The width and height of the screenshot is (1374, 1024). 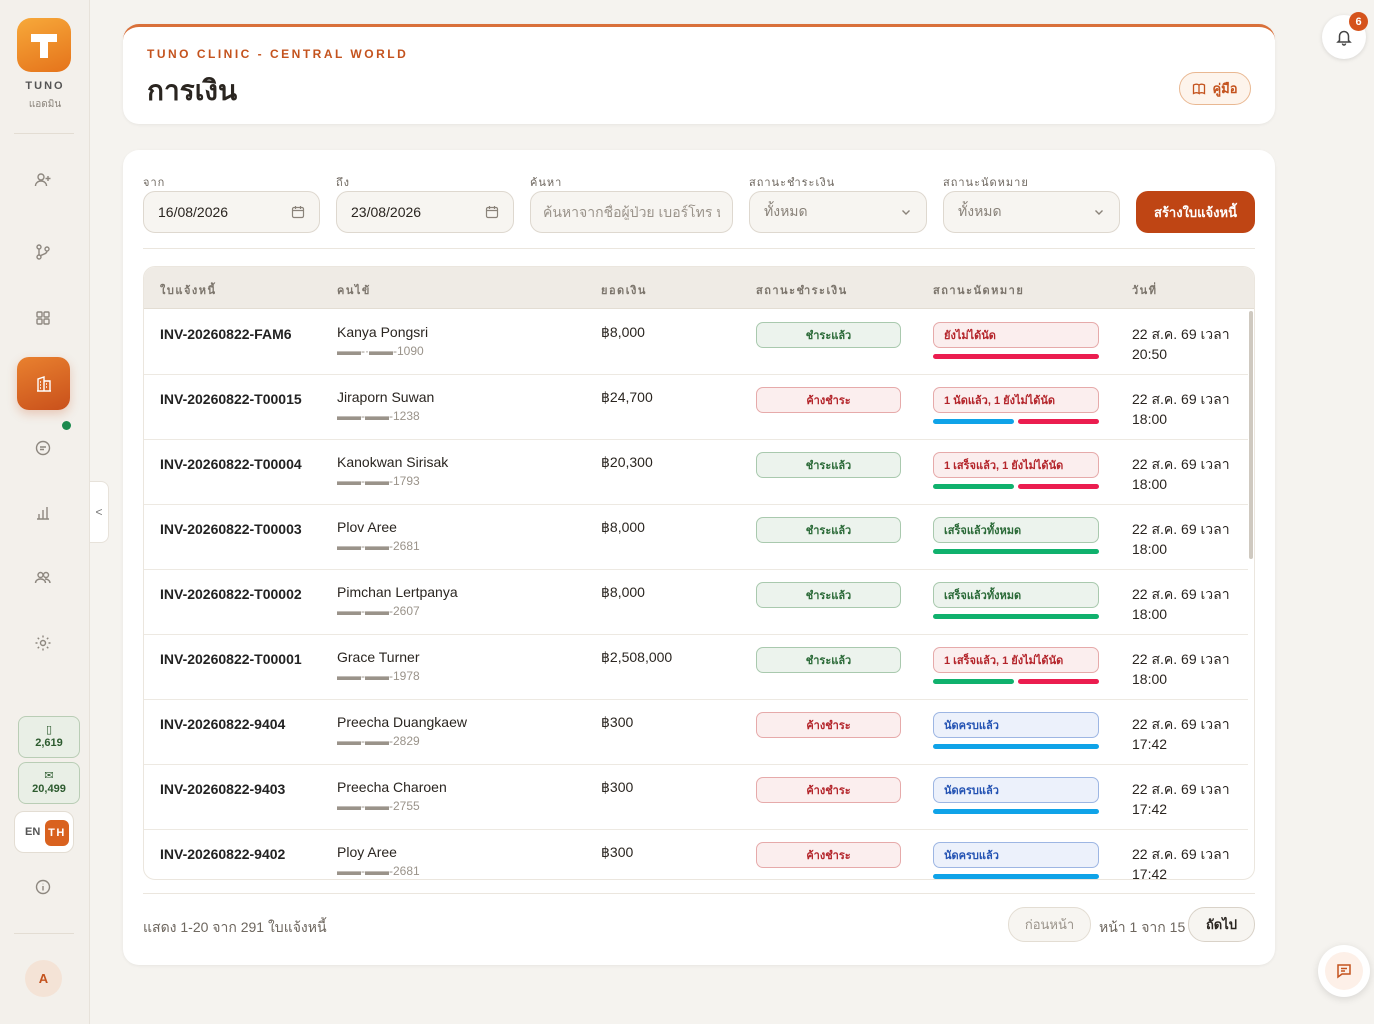 I want to click on invoice-number: INV-20260822-T00003, so click(x=231, y=529).